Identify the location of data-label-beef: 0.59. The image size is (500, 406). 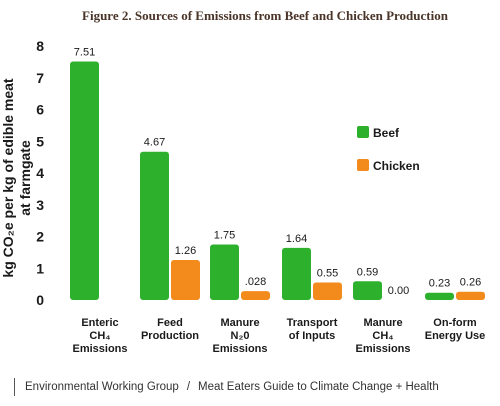
(367, 272).